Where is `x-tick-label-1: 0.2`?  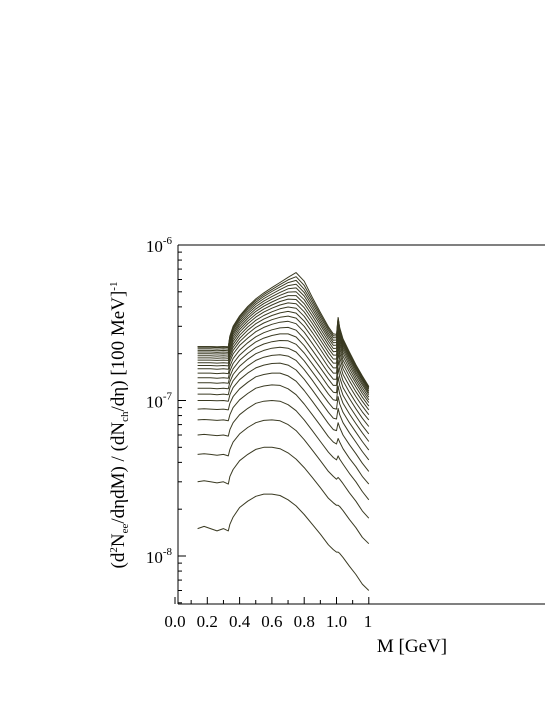
x-tick-label-1: 0.2 is located at coordinates (207, 621).